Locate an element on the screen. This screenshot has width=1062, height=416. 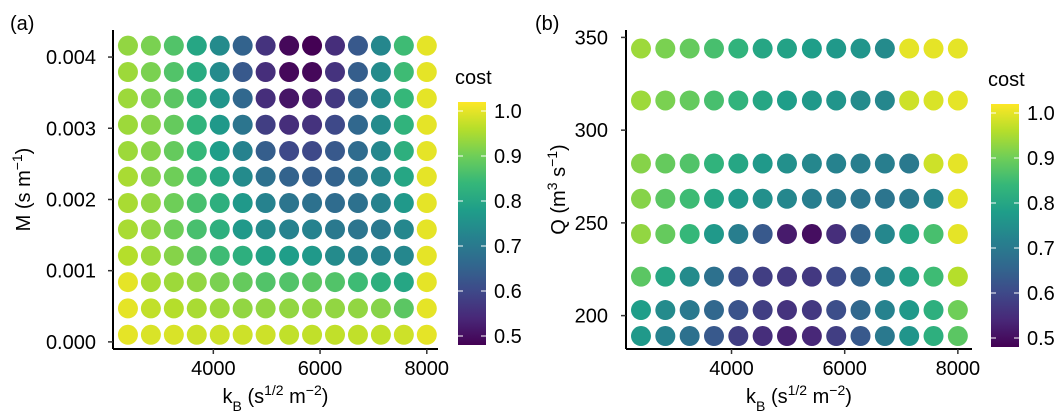
label-part: (s is located at coordinates (776, 397).